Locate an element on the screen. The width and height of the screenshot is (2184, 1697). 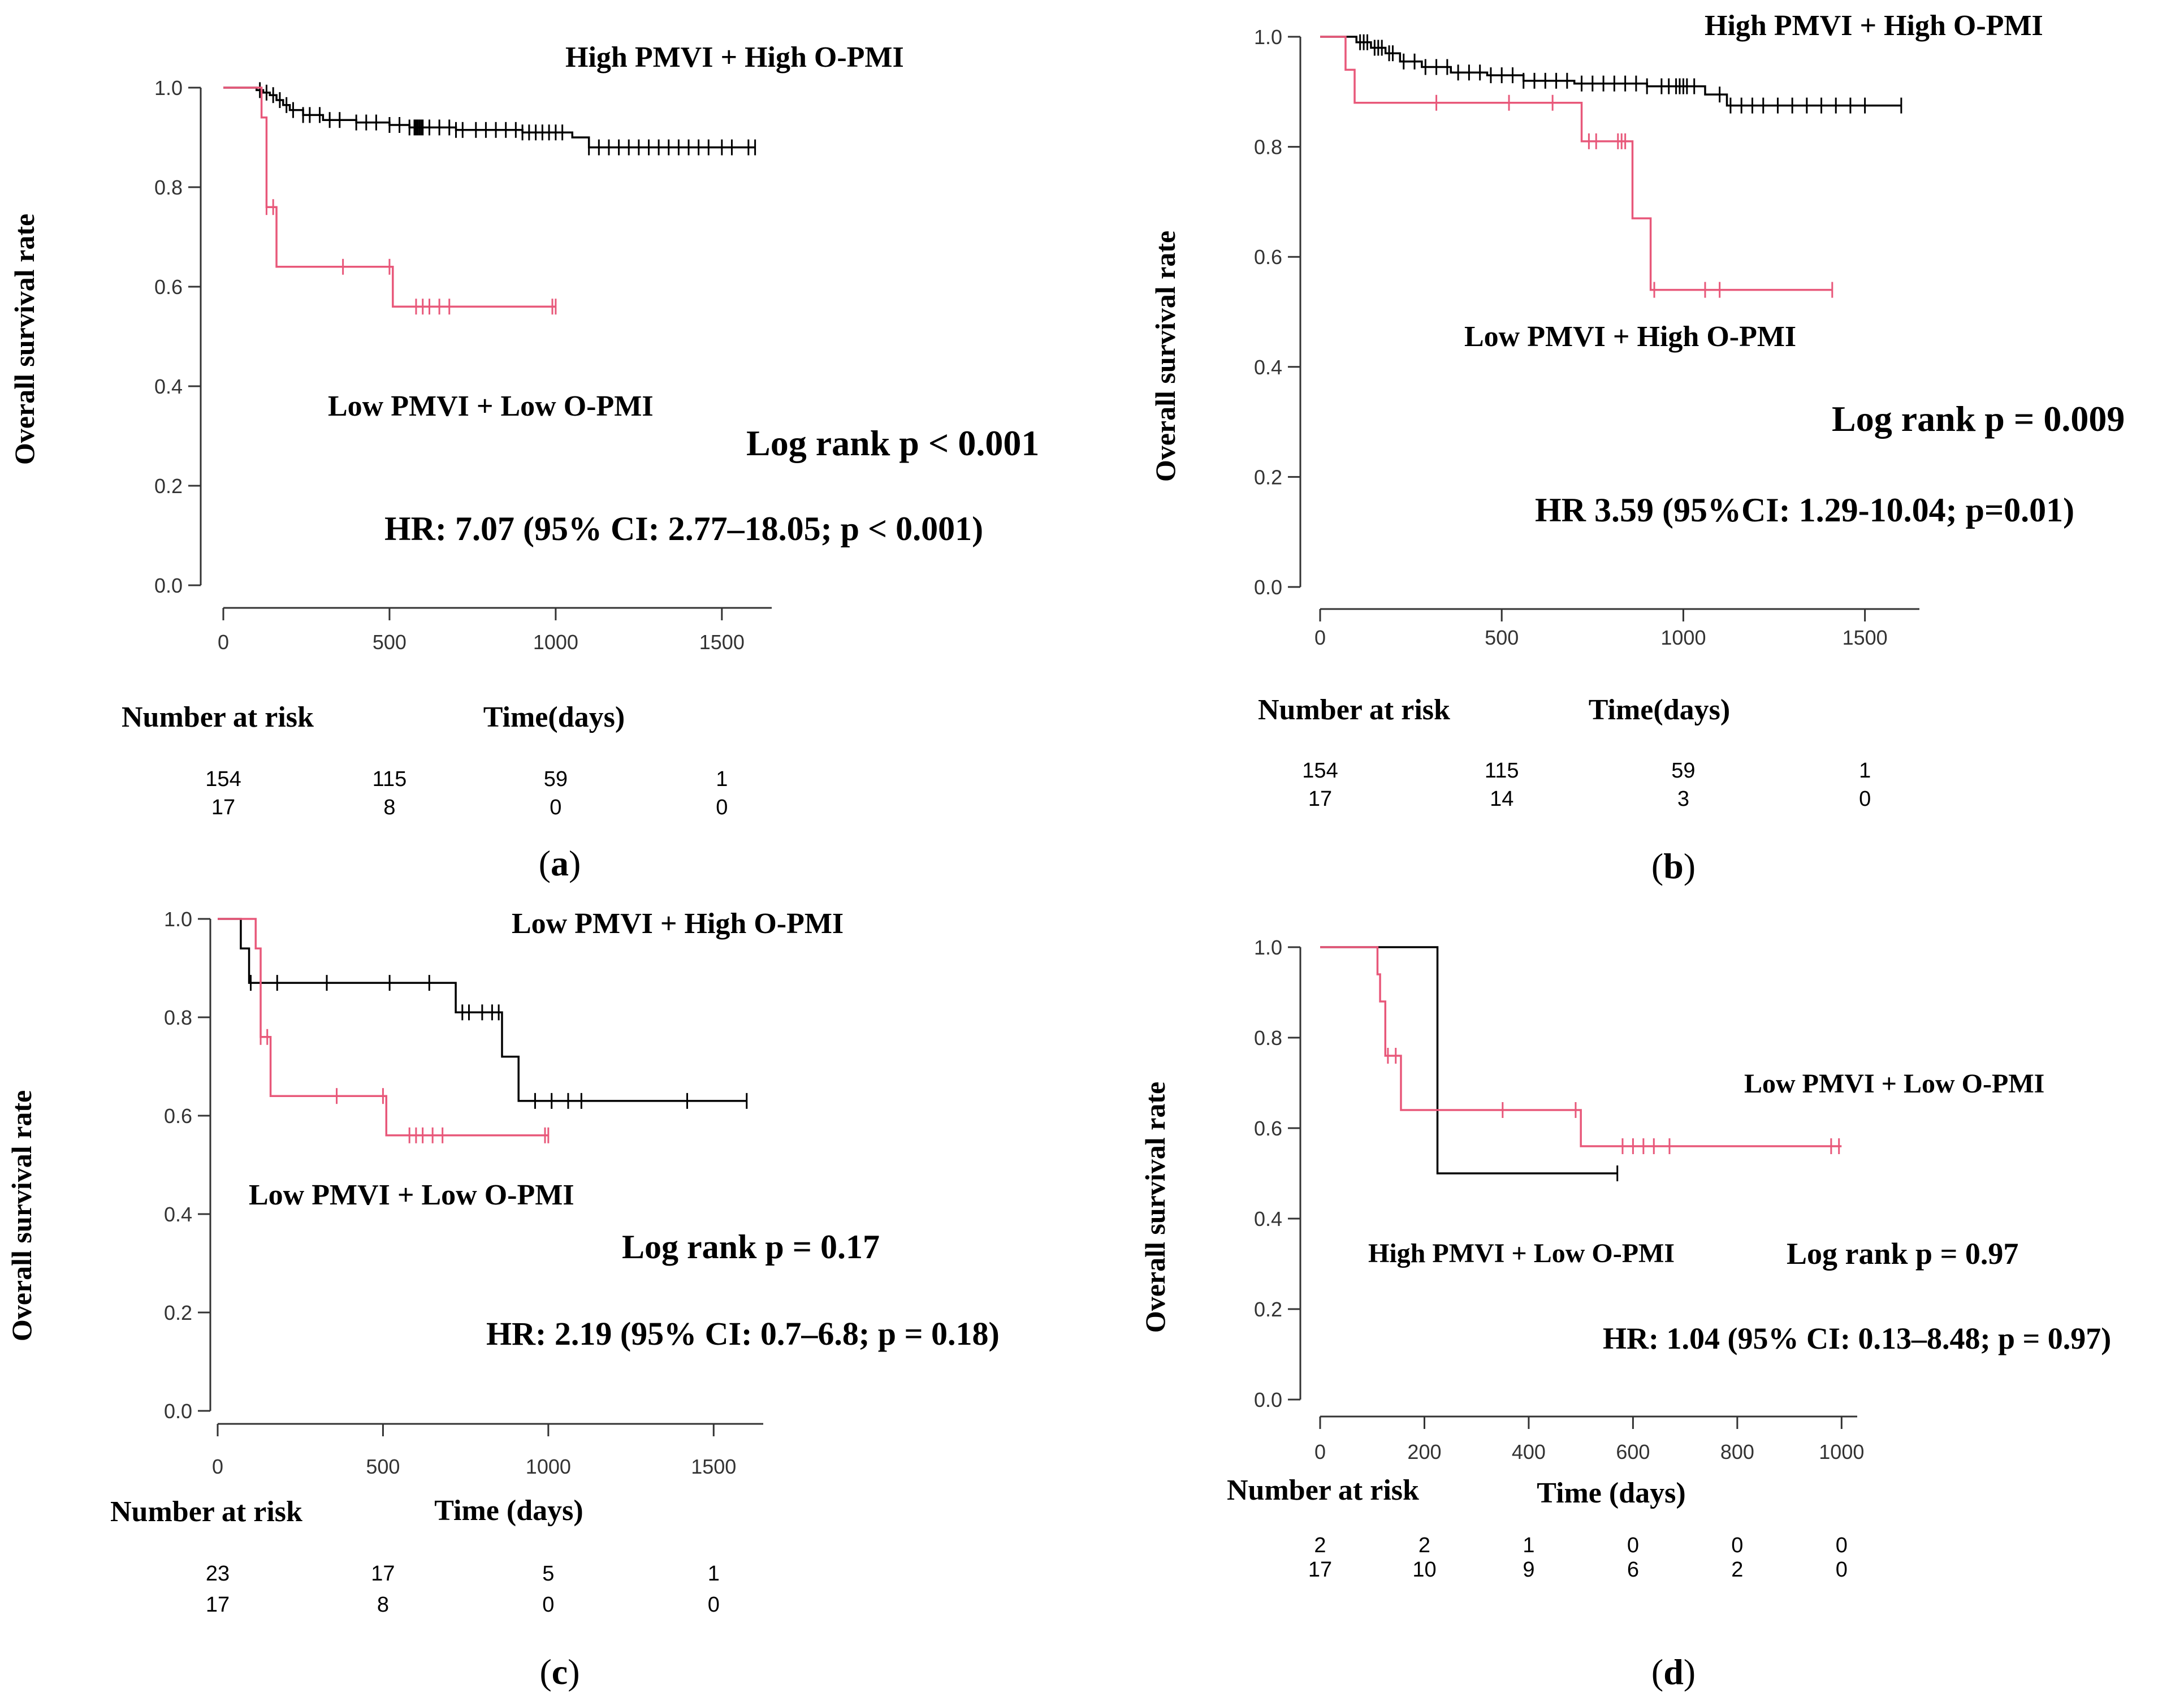
y-tick-label-a-3: 0.6 is located at coordinates (169, 287).